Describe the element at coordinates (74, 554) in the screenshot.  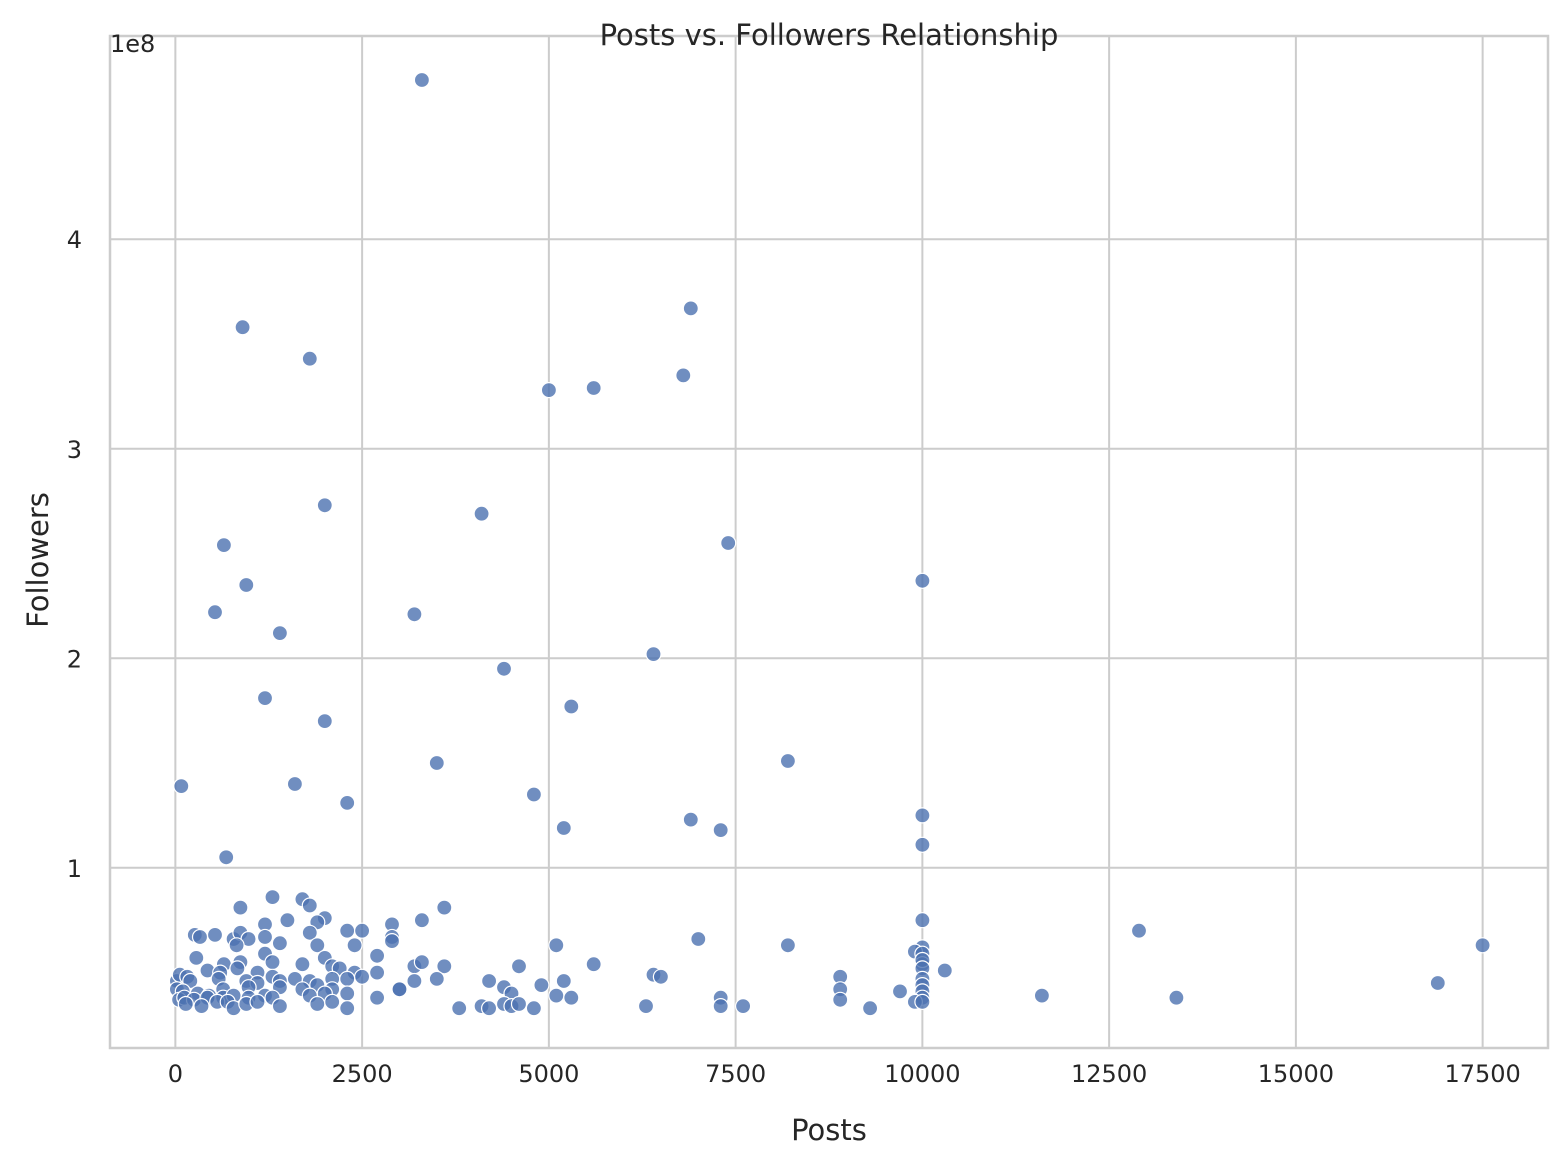
I see `y-axis-ticks: 1 2 3 4` at that location.